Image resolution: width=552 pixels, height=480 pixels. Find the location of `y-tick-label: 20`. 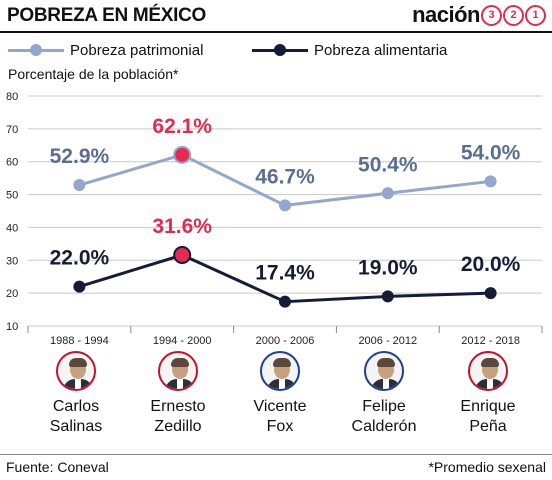

y-tick-label: 20 is located at coordinates (12, 294).